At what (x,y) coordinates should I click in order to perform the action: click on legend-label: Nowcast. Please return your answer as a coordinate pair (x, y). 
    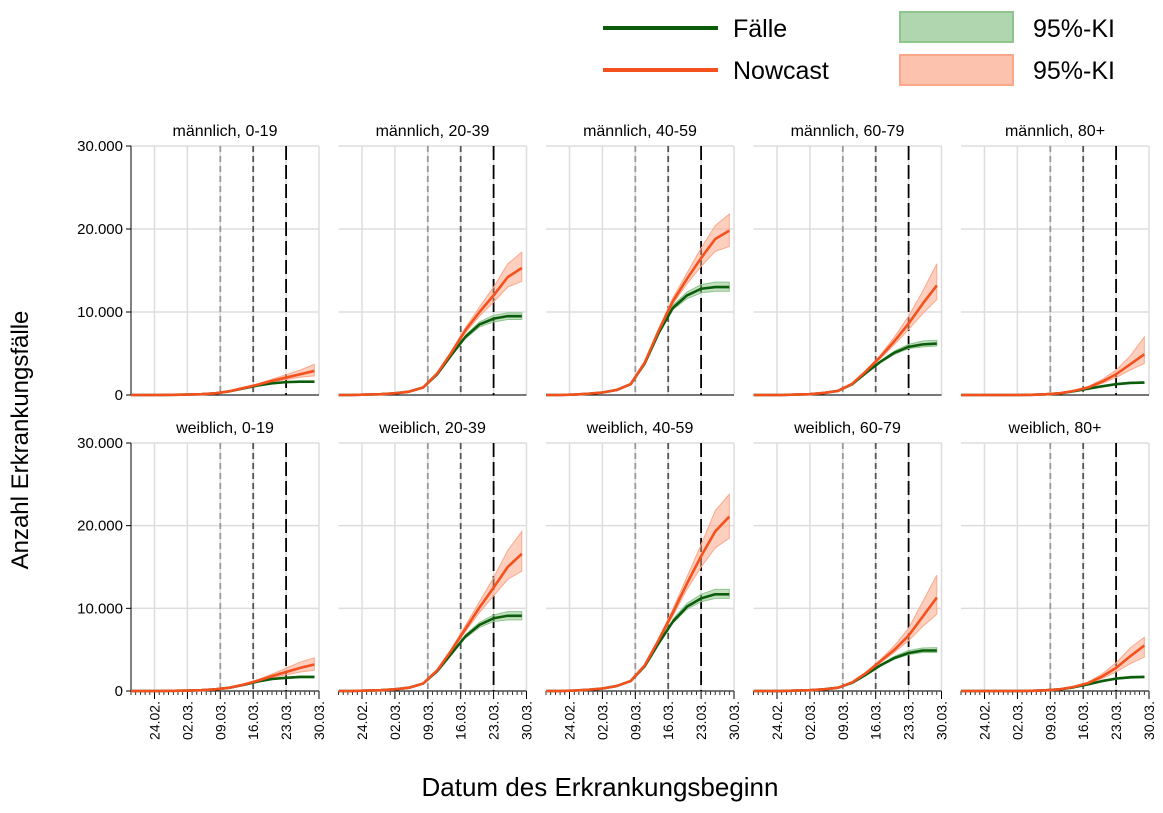
    Looking at the image, I should click on (781, 71).